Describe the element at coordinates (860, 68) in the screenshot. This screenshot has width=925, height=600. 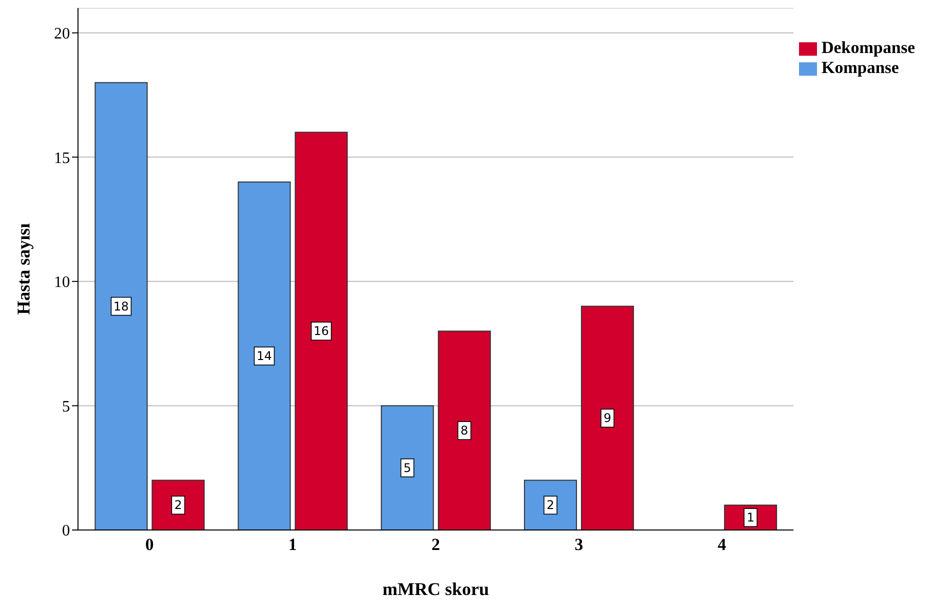
I see `legend-label: Kompanse` at that location.